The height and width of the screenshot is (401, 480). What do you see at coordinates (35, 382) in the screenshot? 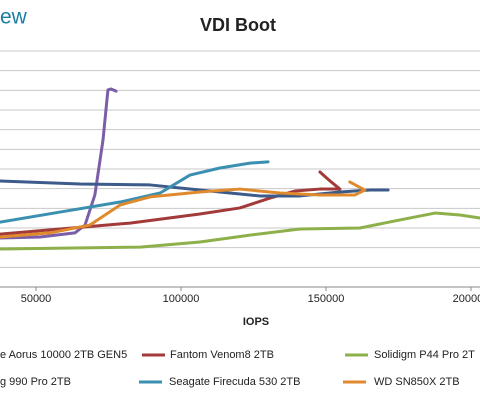
I see `legend-label: g 990 Pro 2TB` at bounding box center [35, 382].